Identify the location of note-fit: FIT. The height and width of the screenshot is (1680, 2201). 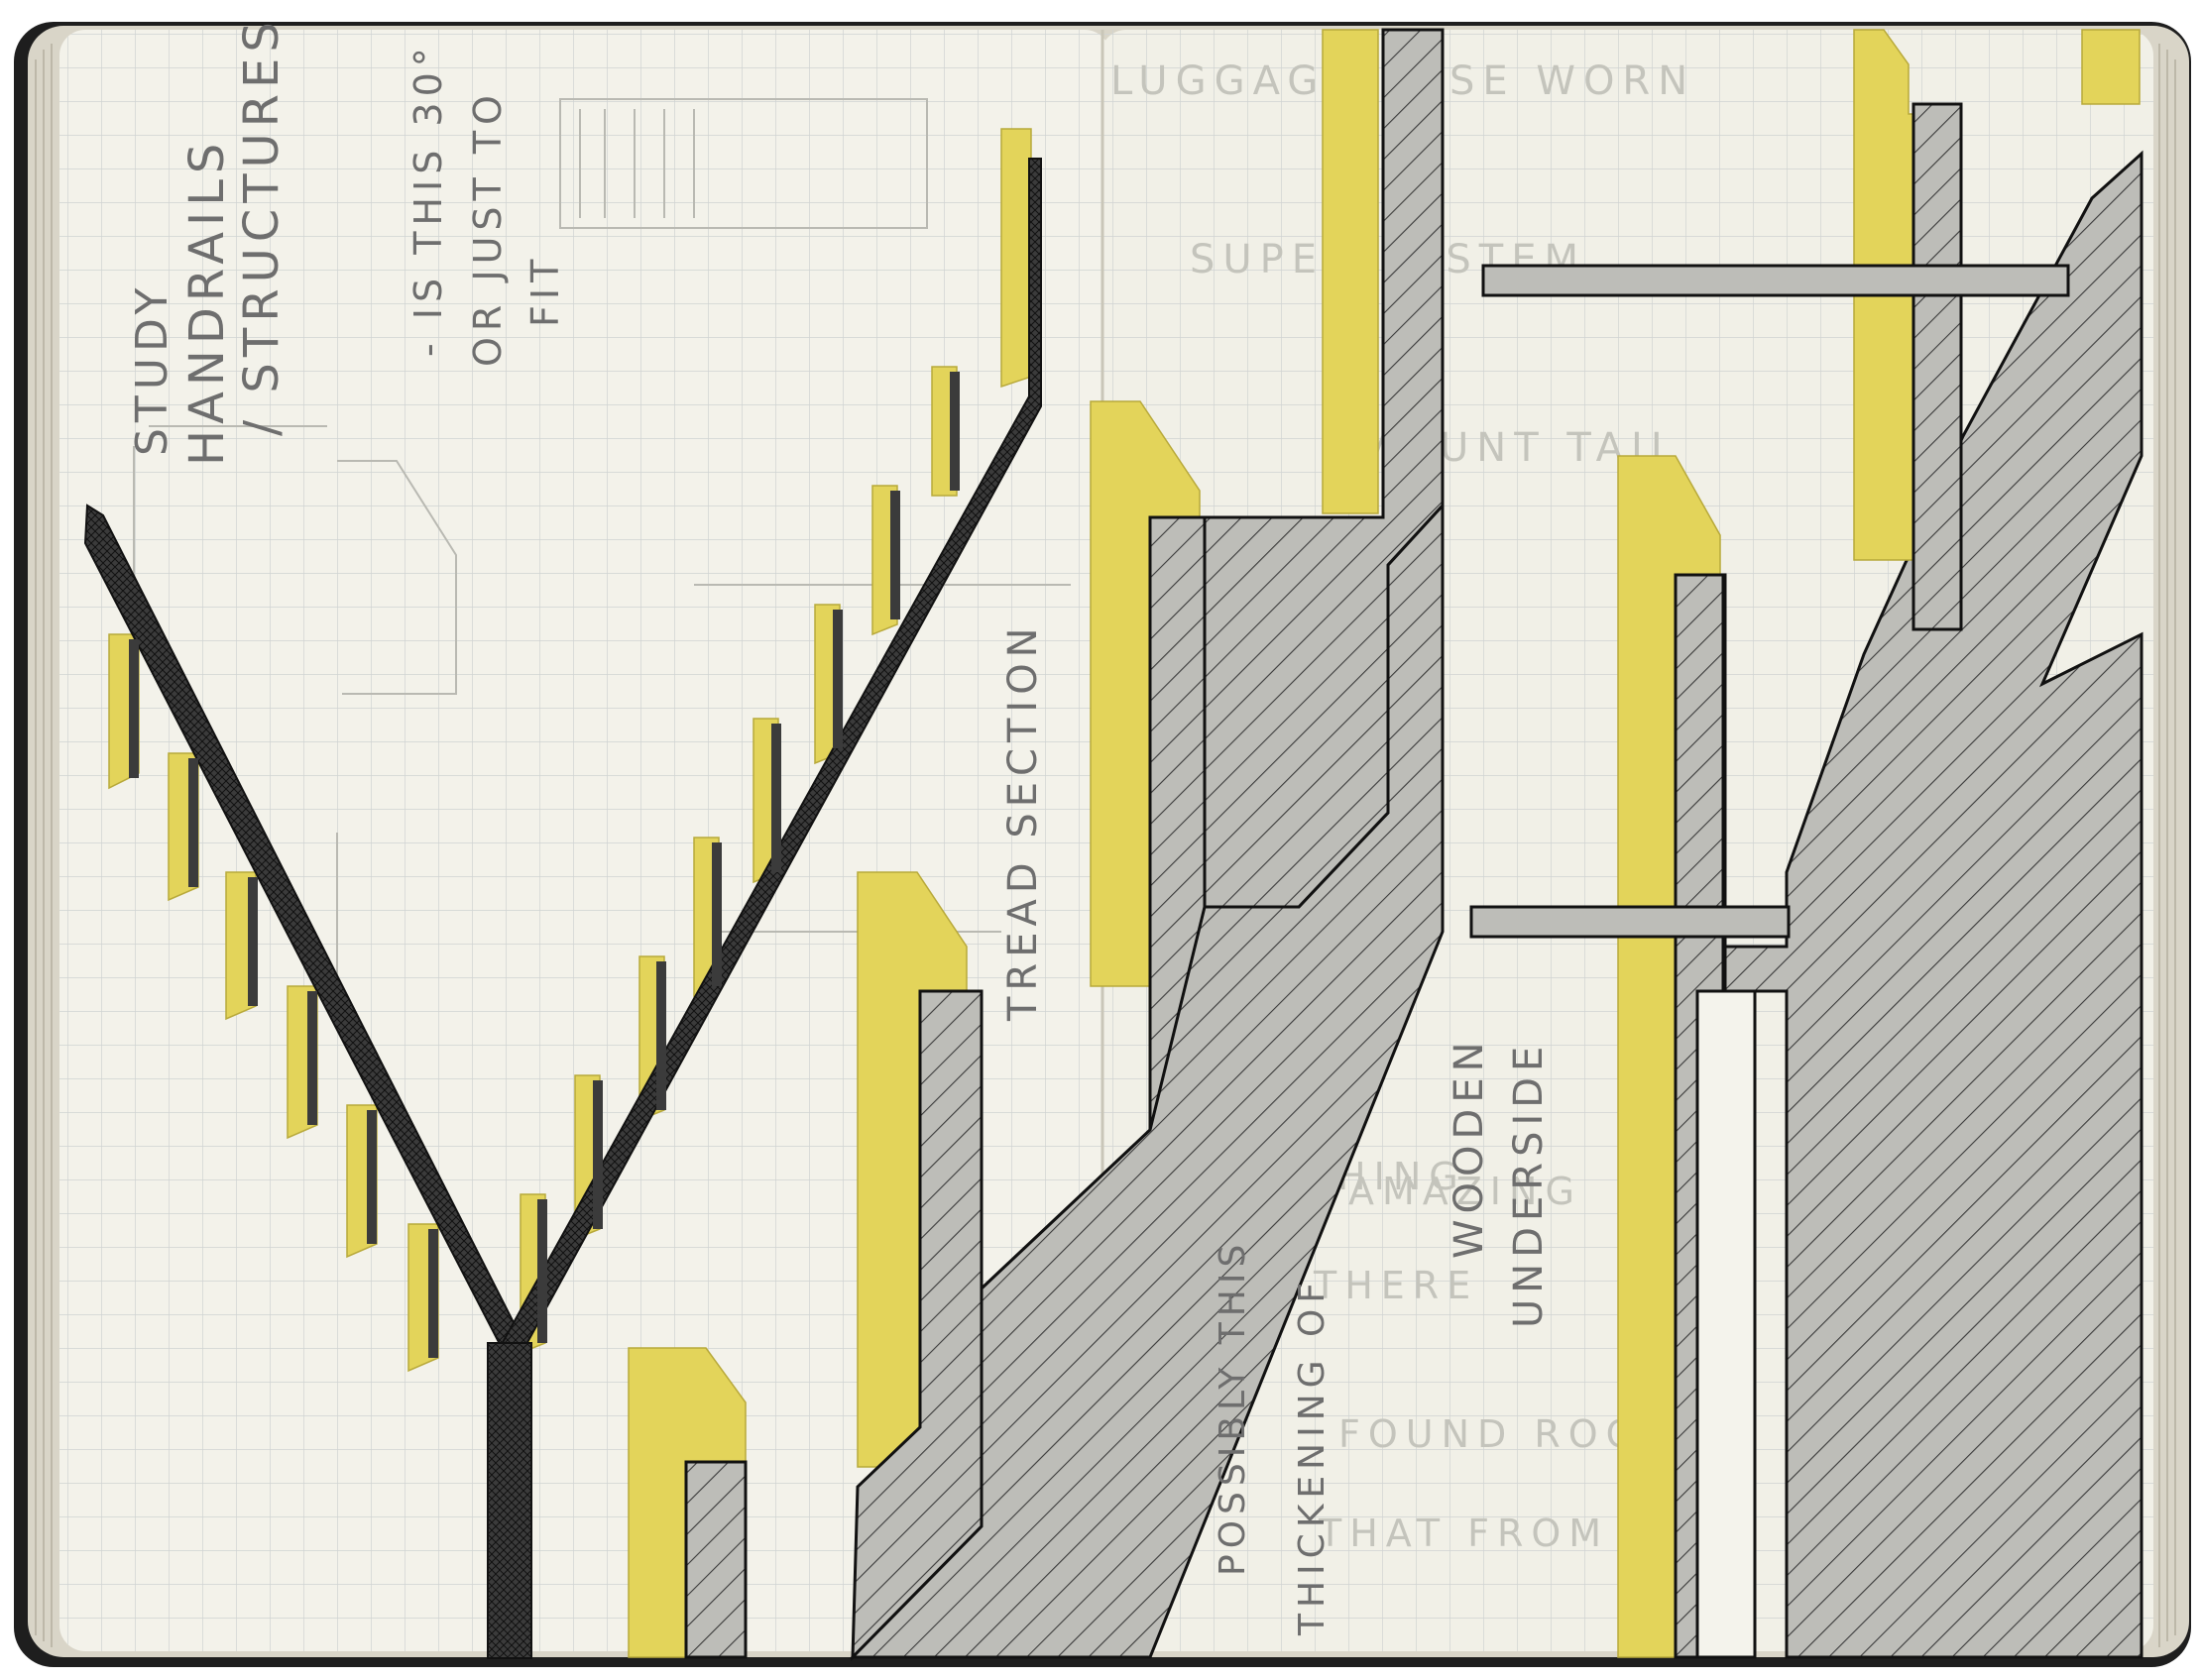
(545, 290).